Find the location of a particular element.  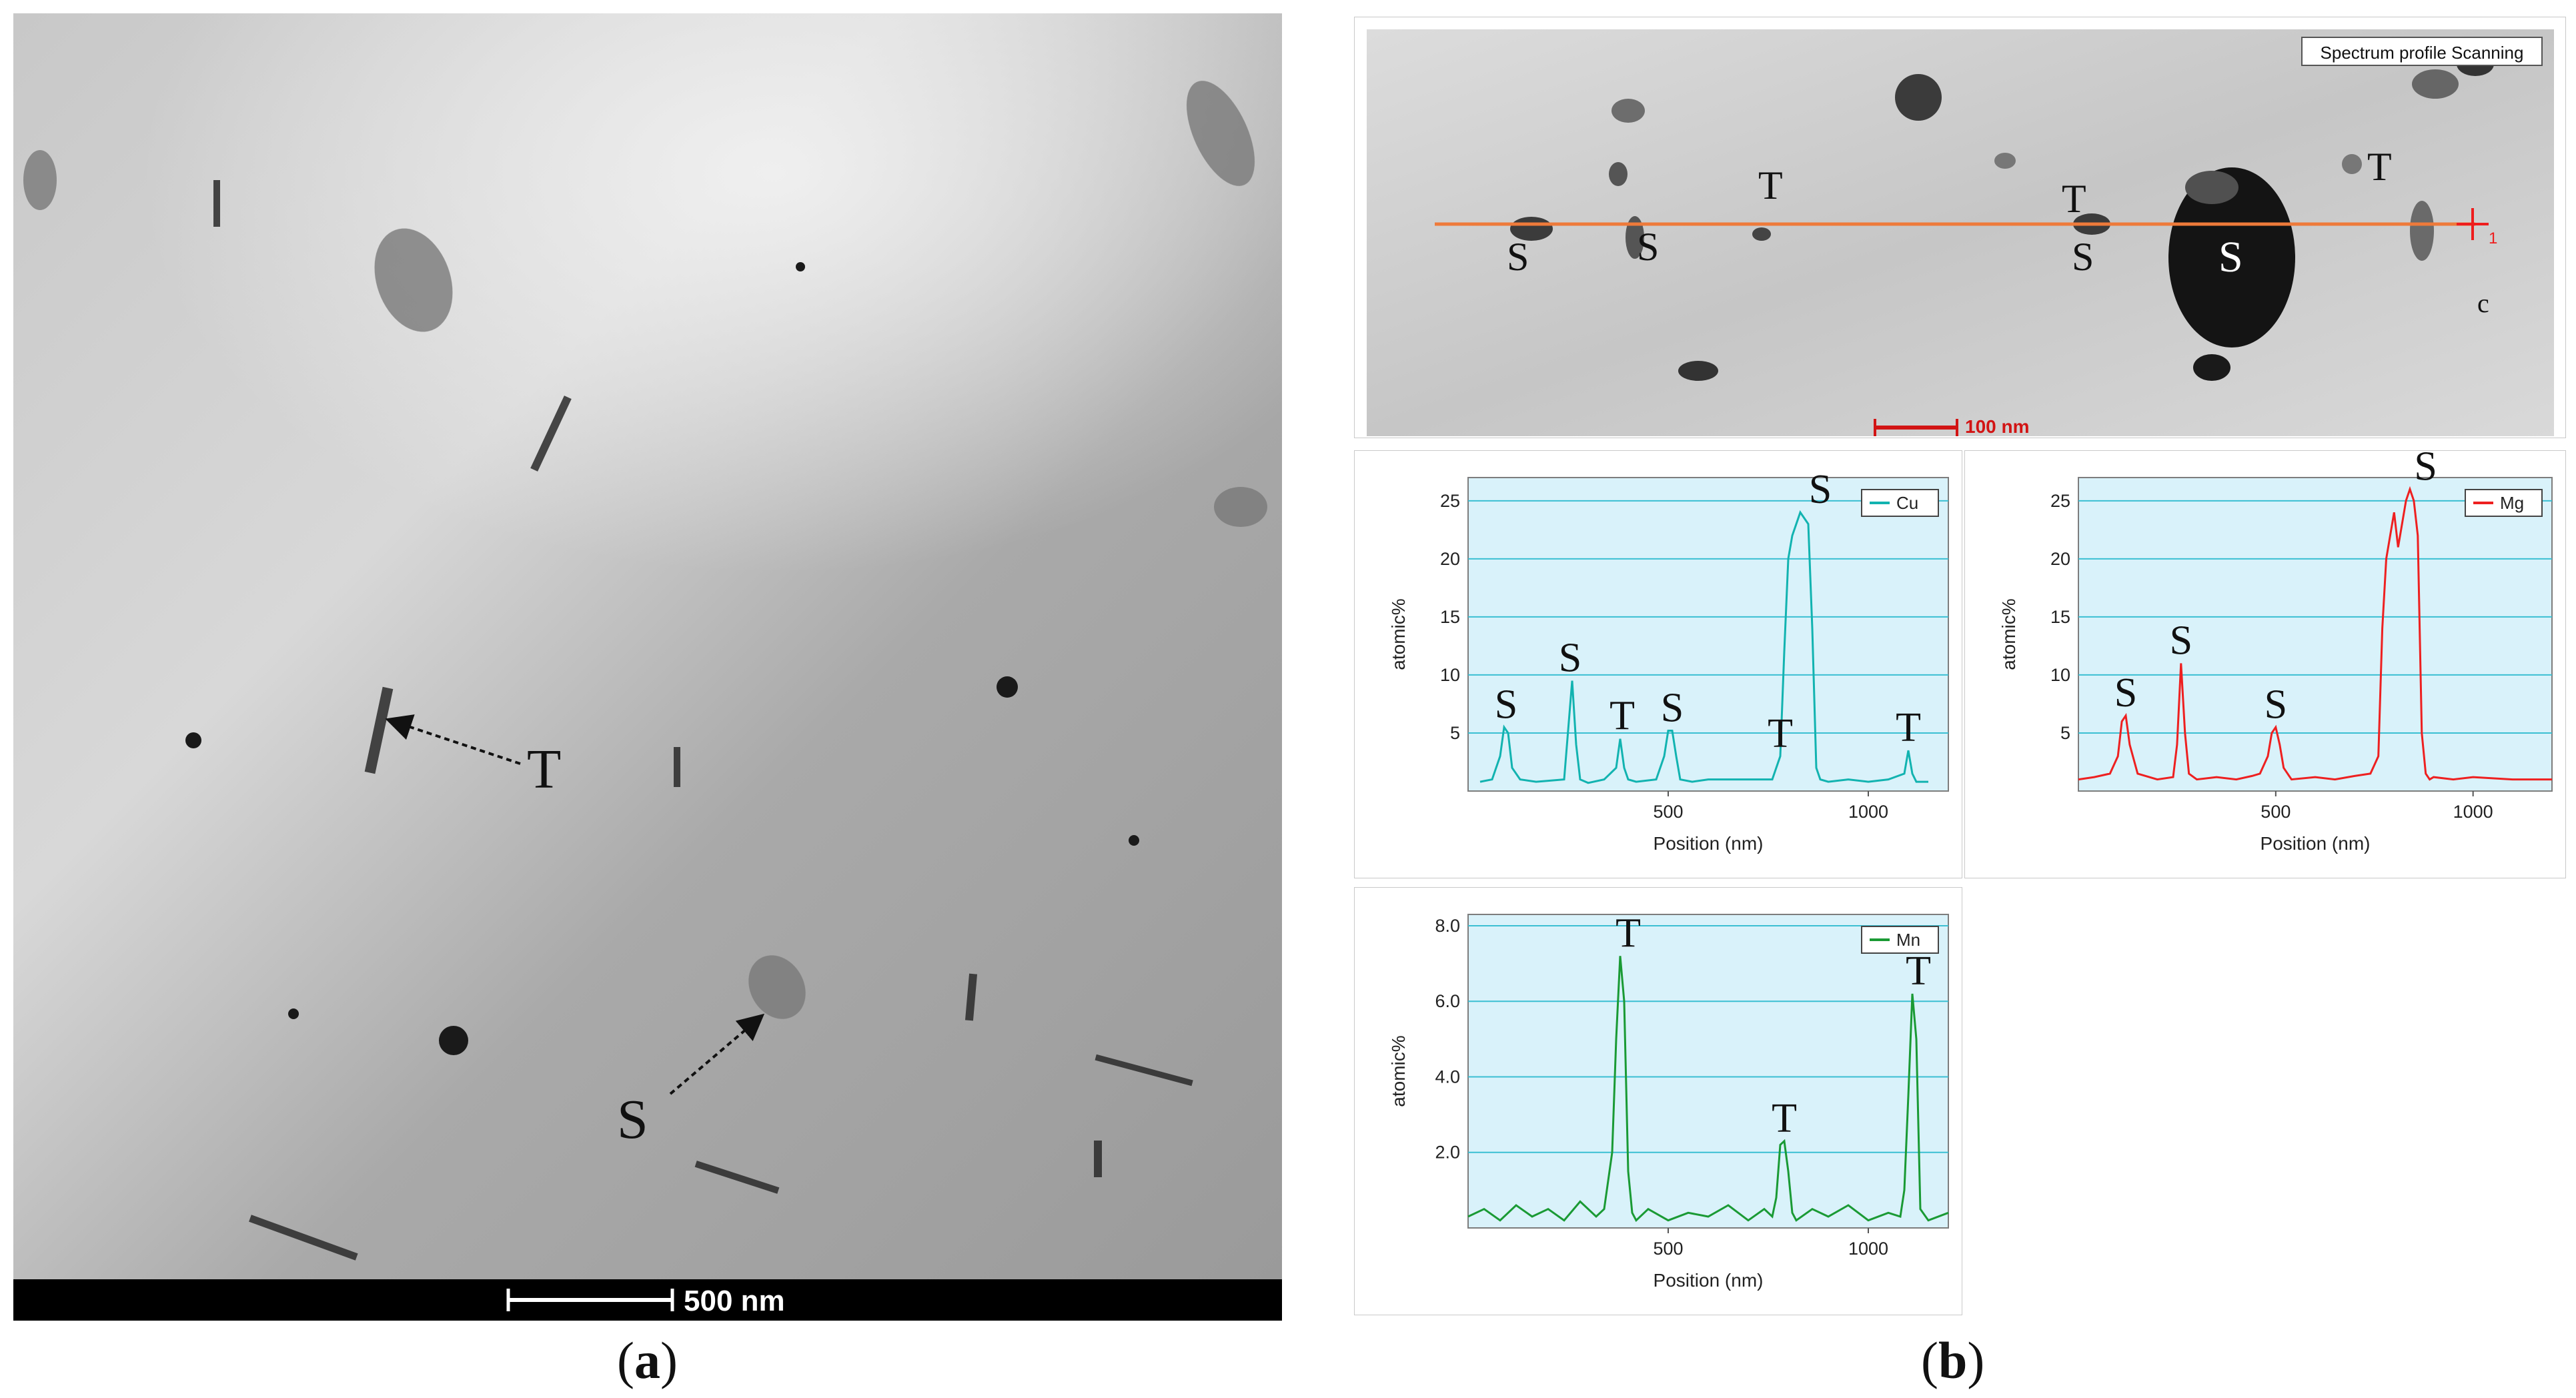

legend-label: Cu is located at coordinates (1907, 503).